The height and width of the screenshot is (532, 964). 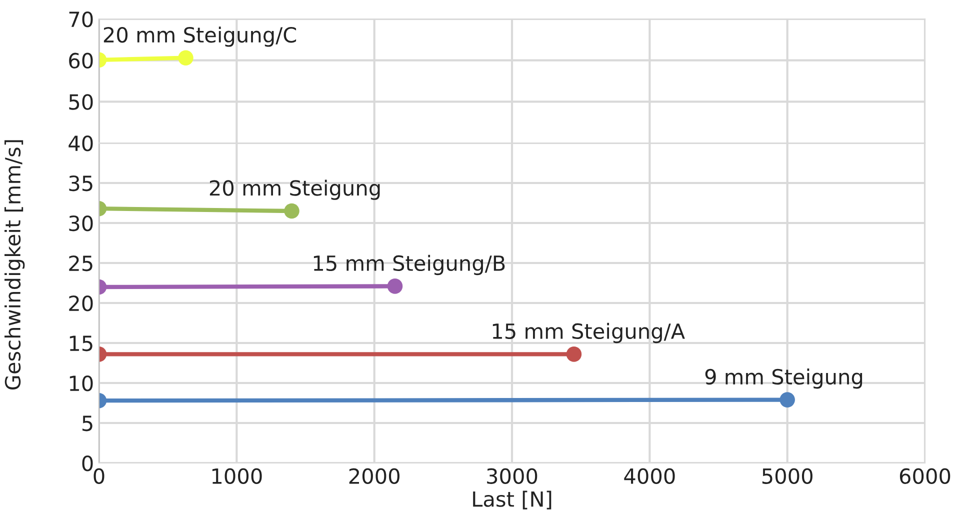 What do you see at coordinates (588, 333) in the screenshot?
I see `series-label: 15 mm Steigung/A` at bounding box center [588, 333].